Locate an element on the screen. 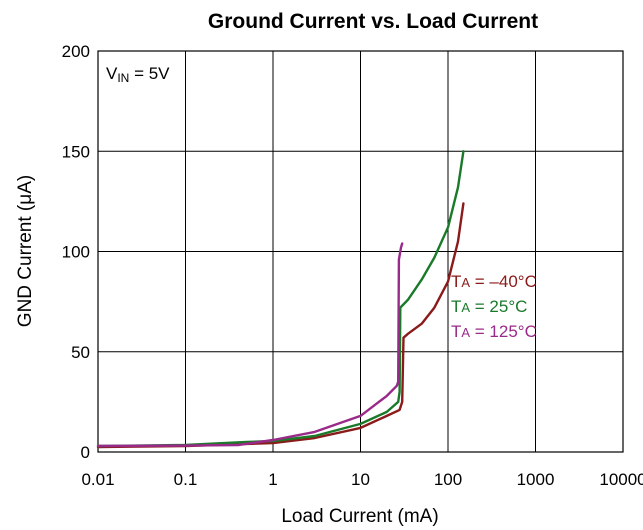 This screenshot has width=643, height=530. y-tick-labels: 0 50 100 150 200 is located at coordinates (76, 252).